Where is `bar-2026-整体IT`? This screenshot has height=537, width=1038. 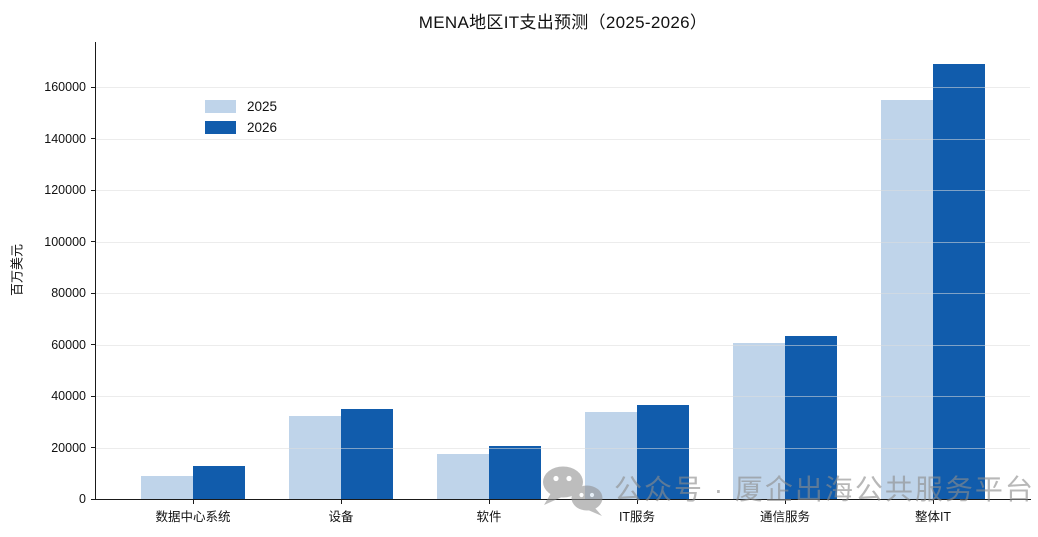 bar-2026-整体IT is located at coordinates (959, 281).